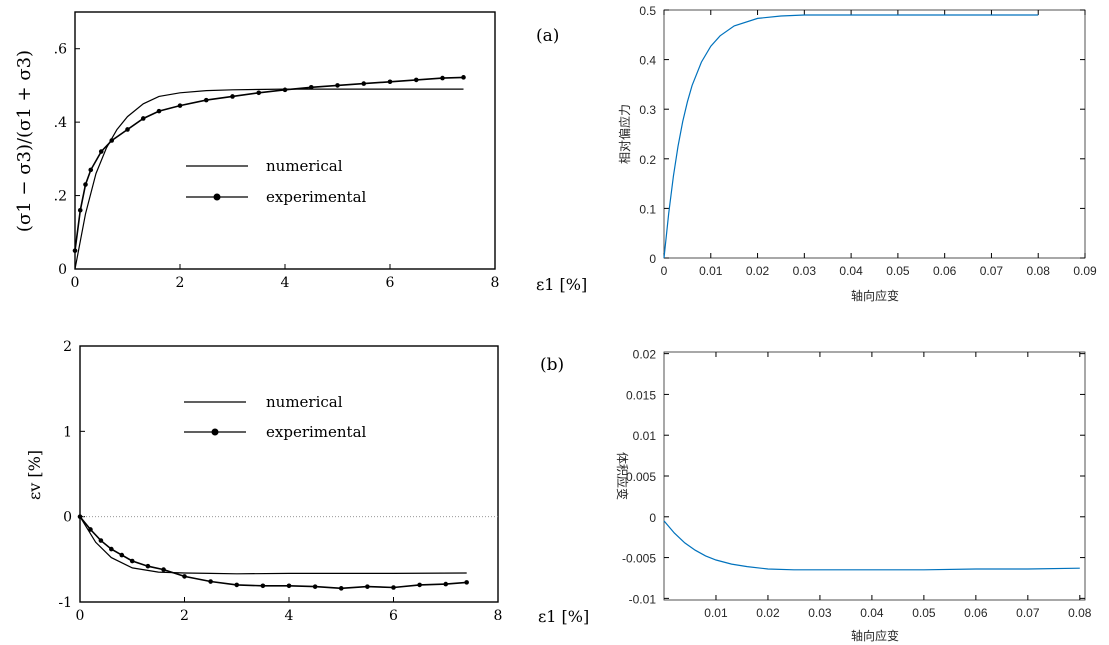 The height and width of the screenshot is (645, 1109). I want to click on series-line-experimental, so click(273, 553).